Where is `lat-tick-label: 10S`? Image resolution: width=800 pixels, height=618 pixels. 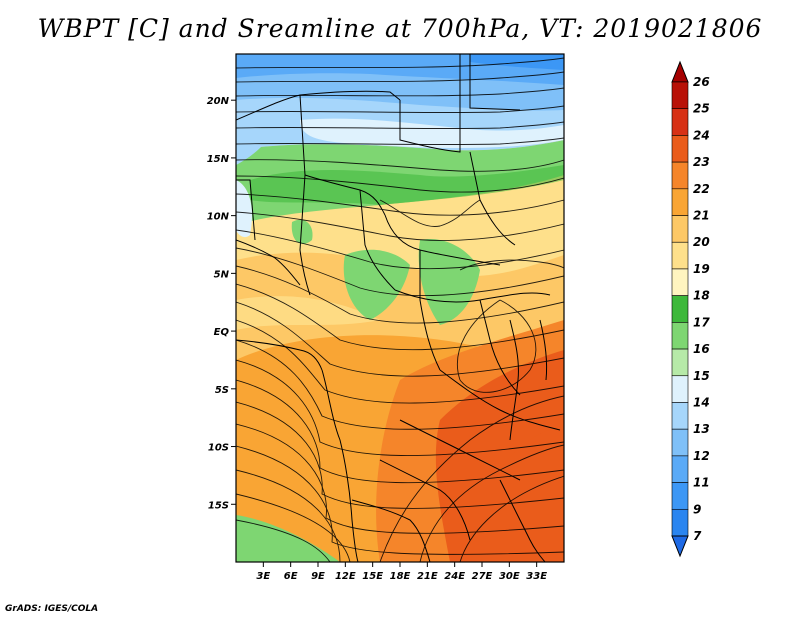
lat-tick-label: 10S is located at coordinates (218, 448).